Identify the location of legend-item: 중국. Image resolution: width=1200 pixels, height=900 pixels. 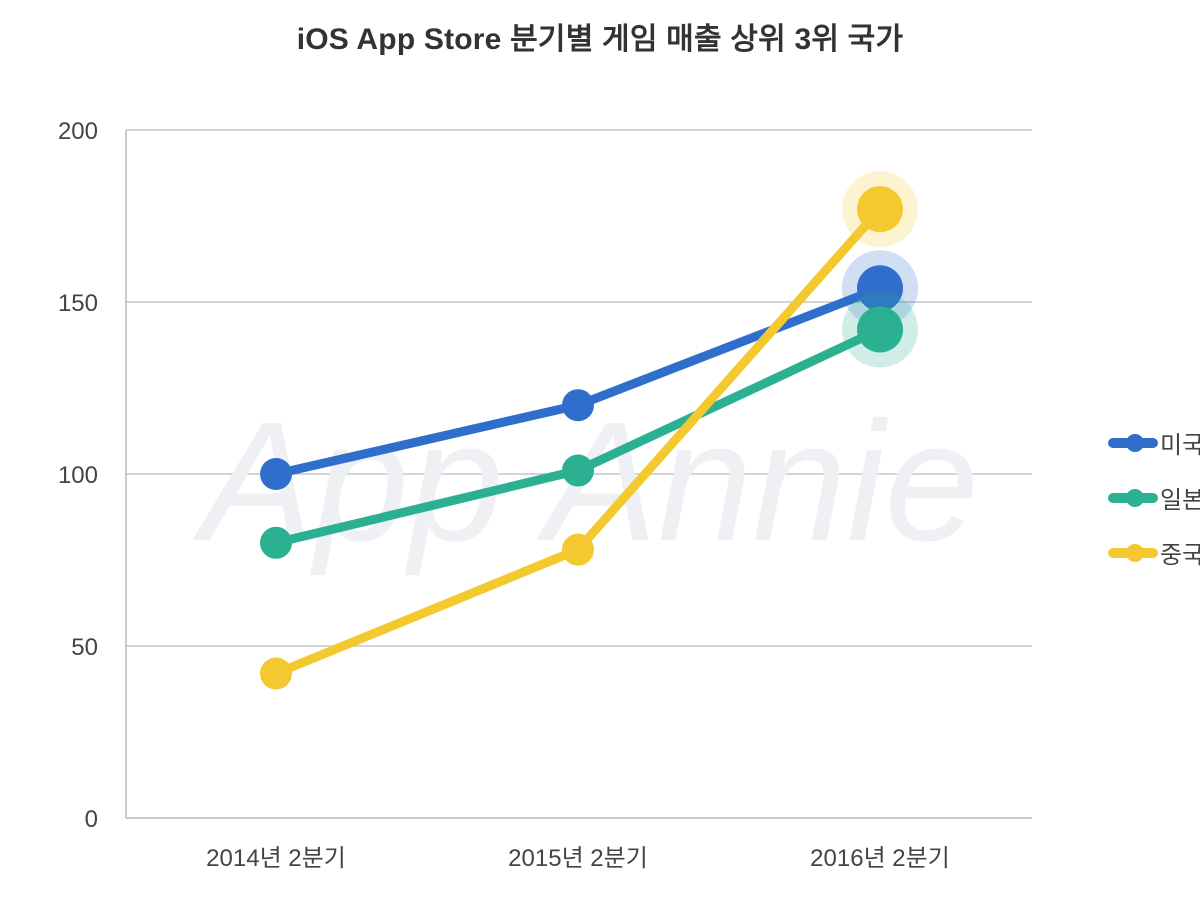
(1154, 552).